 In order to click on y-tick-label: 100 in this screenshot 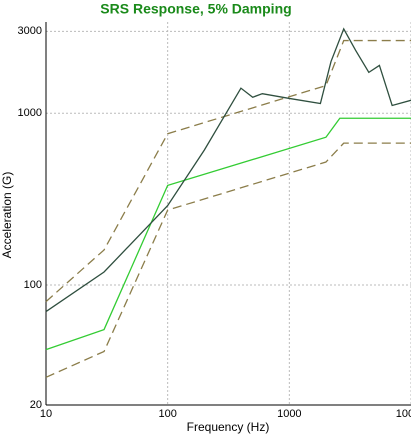, I will do `click(33, 285)`.